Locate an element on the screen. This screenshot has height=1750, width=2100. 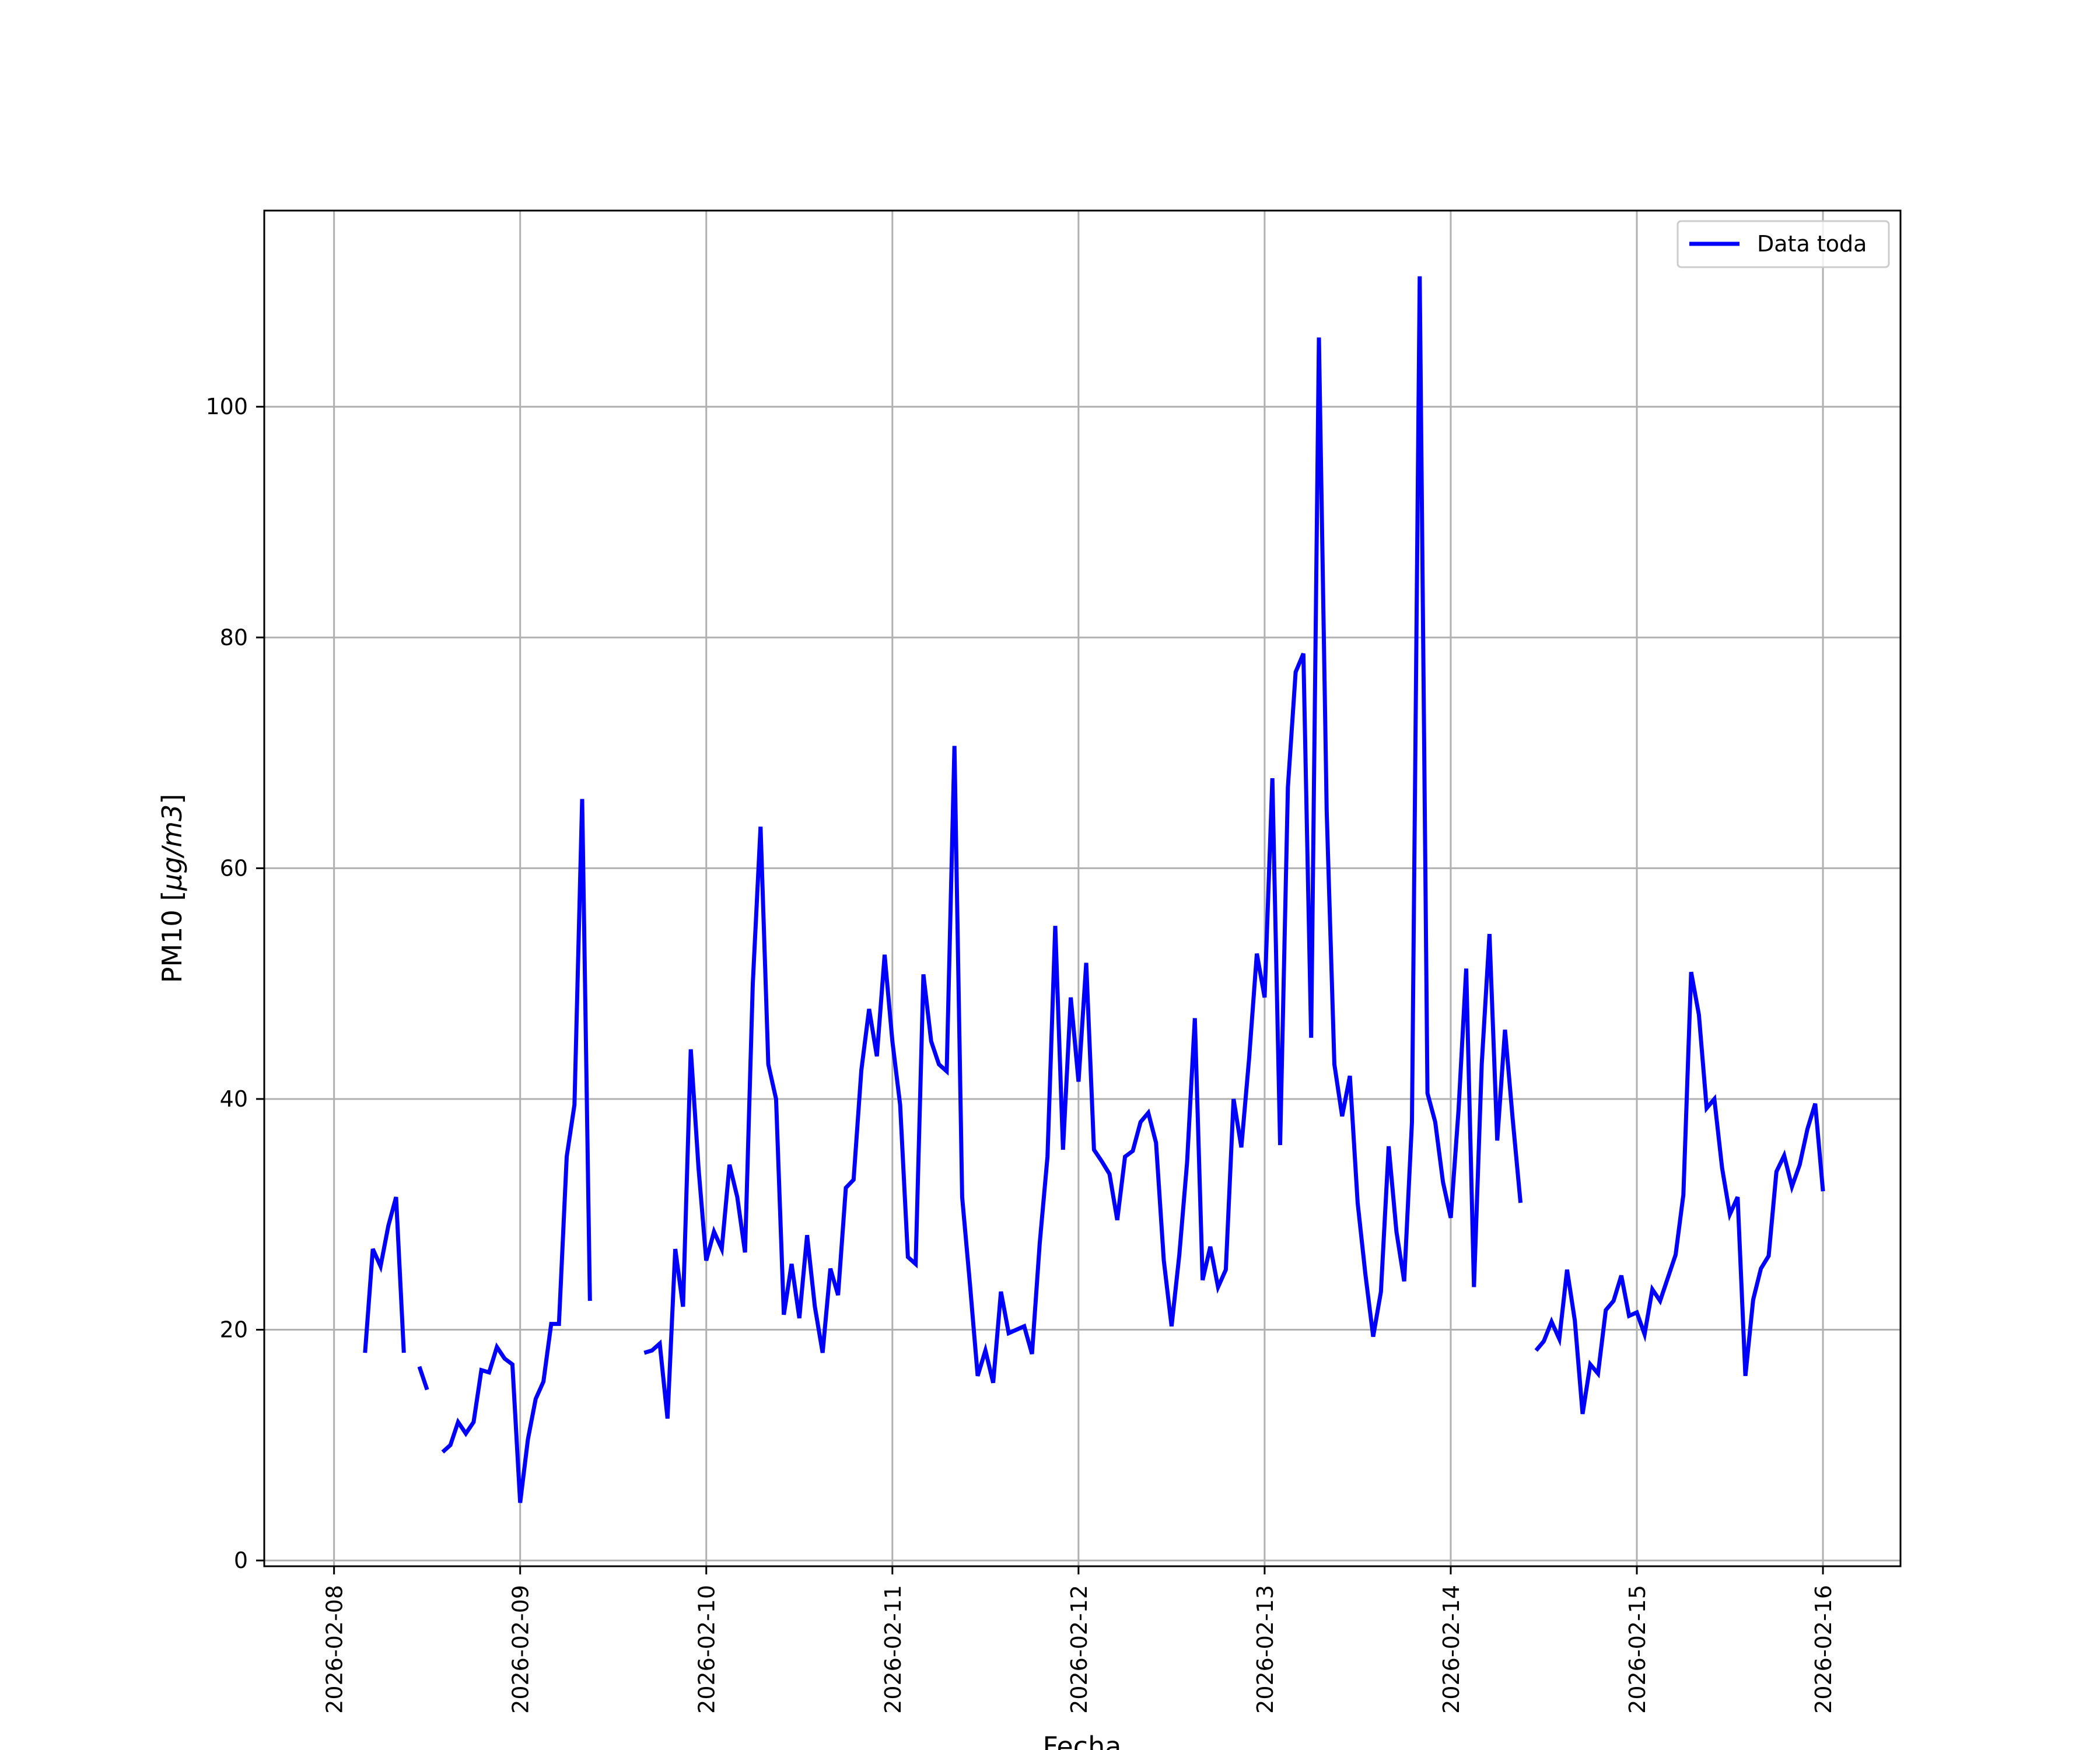
legend-label: Data toda is located at coordinates (1812, 244).